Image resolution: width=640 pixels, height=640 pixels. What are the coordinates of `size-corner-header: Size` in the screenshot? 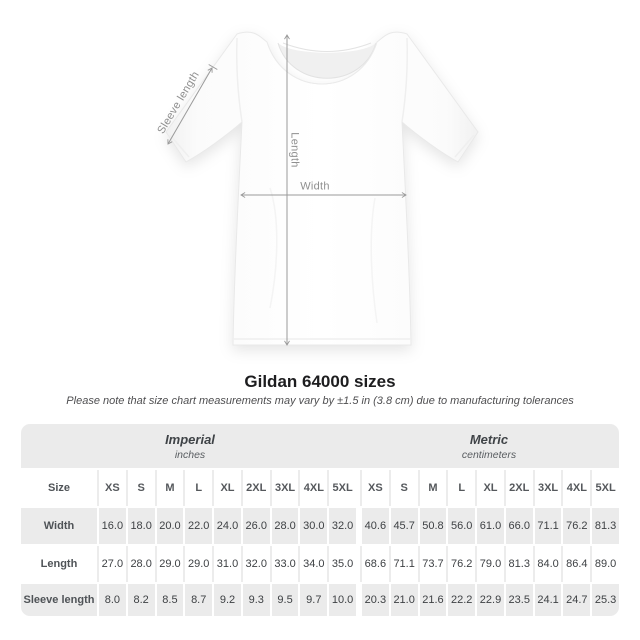 It's located at (59, 488).